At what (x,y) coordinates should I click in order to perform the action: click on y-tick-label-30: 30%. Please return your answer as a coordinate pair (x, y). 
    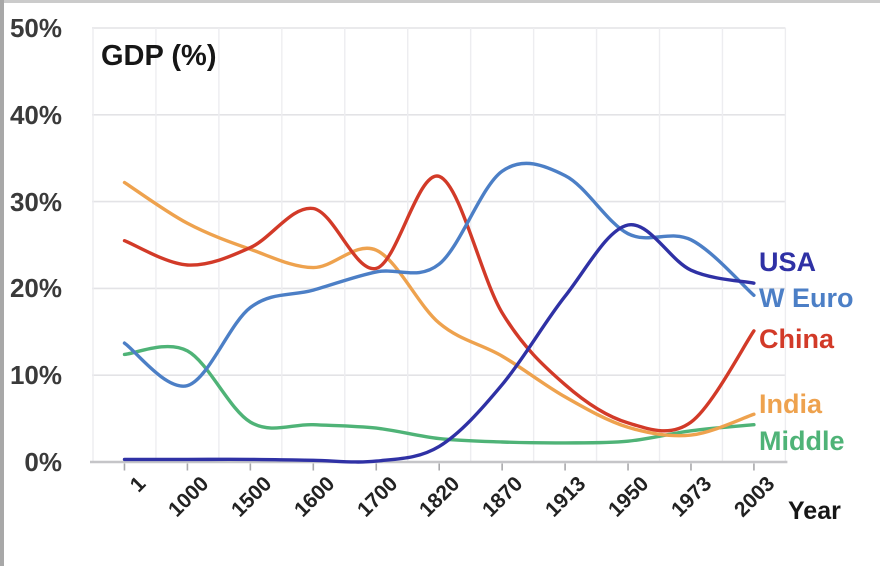
    Looking at the image, I should click on (35, 201).